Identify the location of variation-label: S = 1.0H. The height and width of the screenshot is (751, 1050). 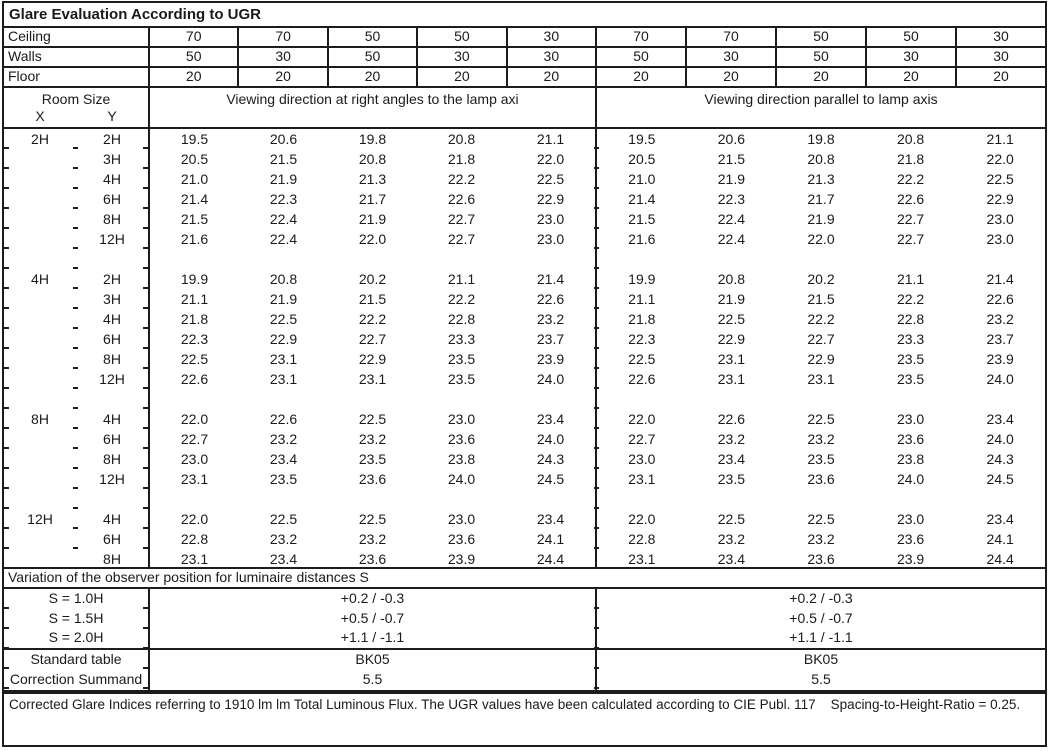
(77, 599).